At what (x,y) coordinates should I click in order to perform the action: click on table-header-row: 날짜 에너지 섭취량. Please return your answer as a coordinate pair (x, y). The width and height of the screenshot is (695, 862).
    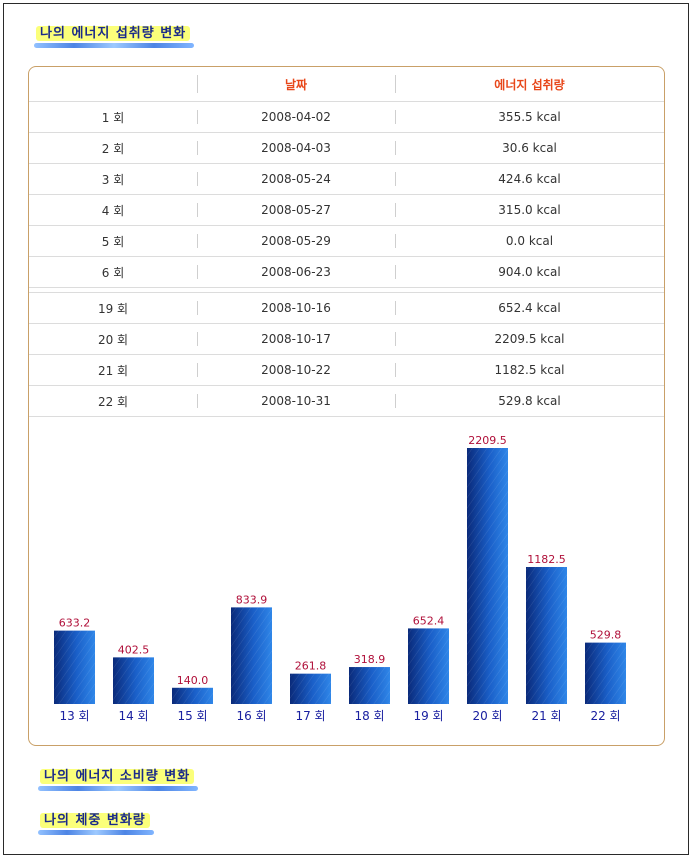
    Looking at the image, I should click on (346, 84).